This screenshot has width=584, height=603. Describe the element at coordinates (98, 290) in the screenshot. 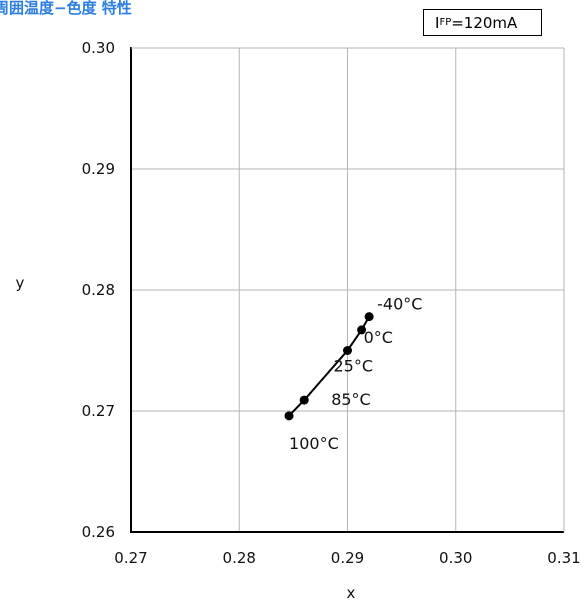

I see `y-tick-label: 0.28` at that location.